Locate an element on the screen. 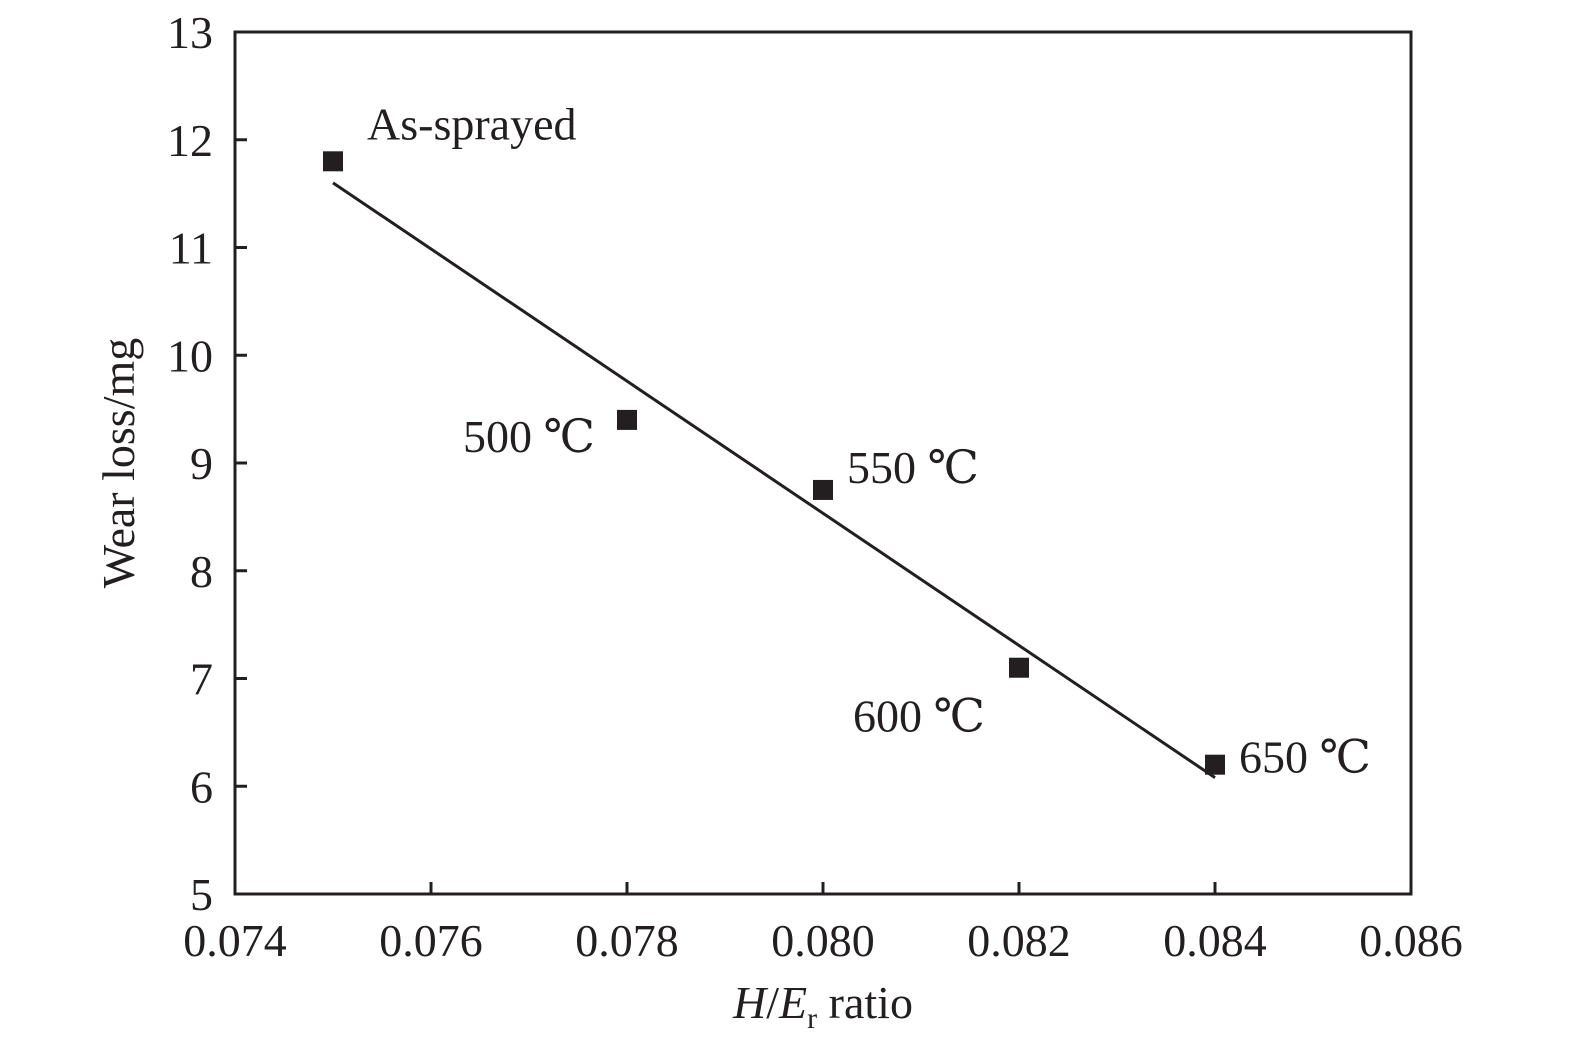 The image size is (1575, 1053). x-tick-label: 0.074 is located at coordinates (235, 940).